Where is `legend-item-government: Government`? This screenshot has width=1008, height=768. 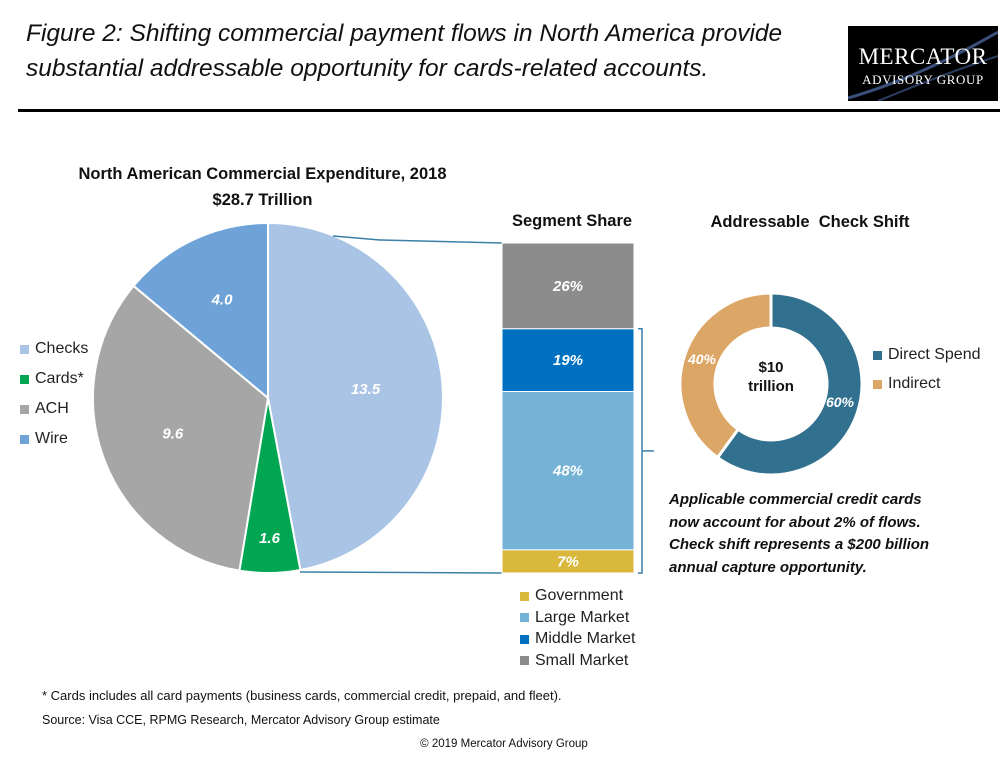 legend-item-government: Government is located at coordinates (571, 596).